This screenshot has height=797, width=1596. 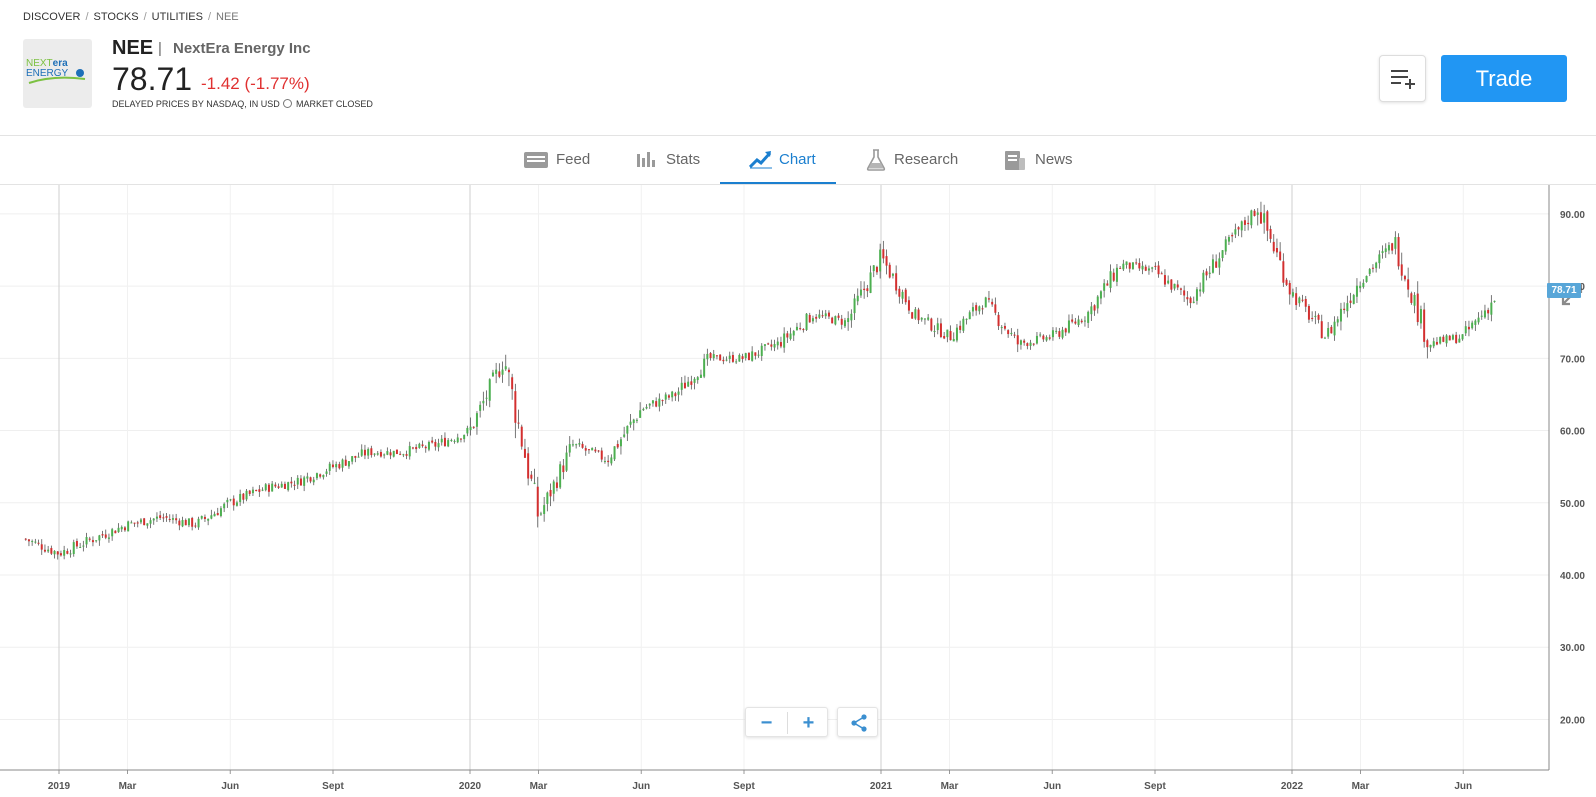 What do you see at coordinates (766, 723) in the screenshot?
I see `zoom-out-button: −` at bounding box center [766, 723].